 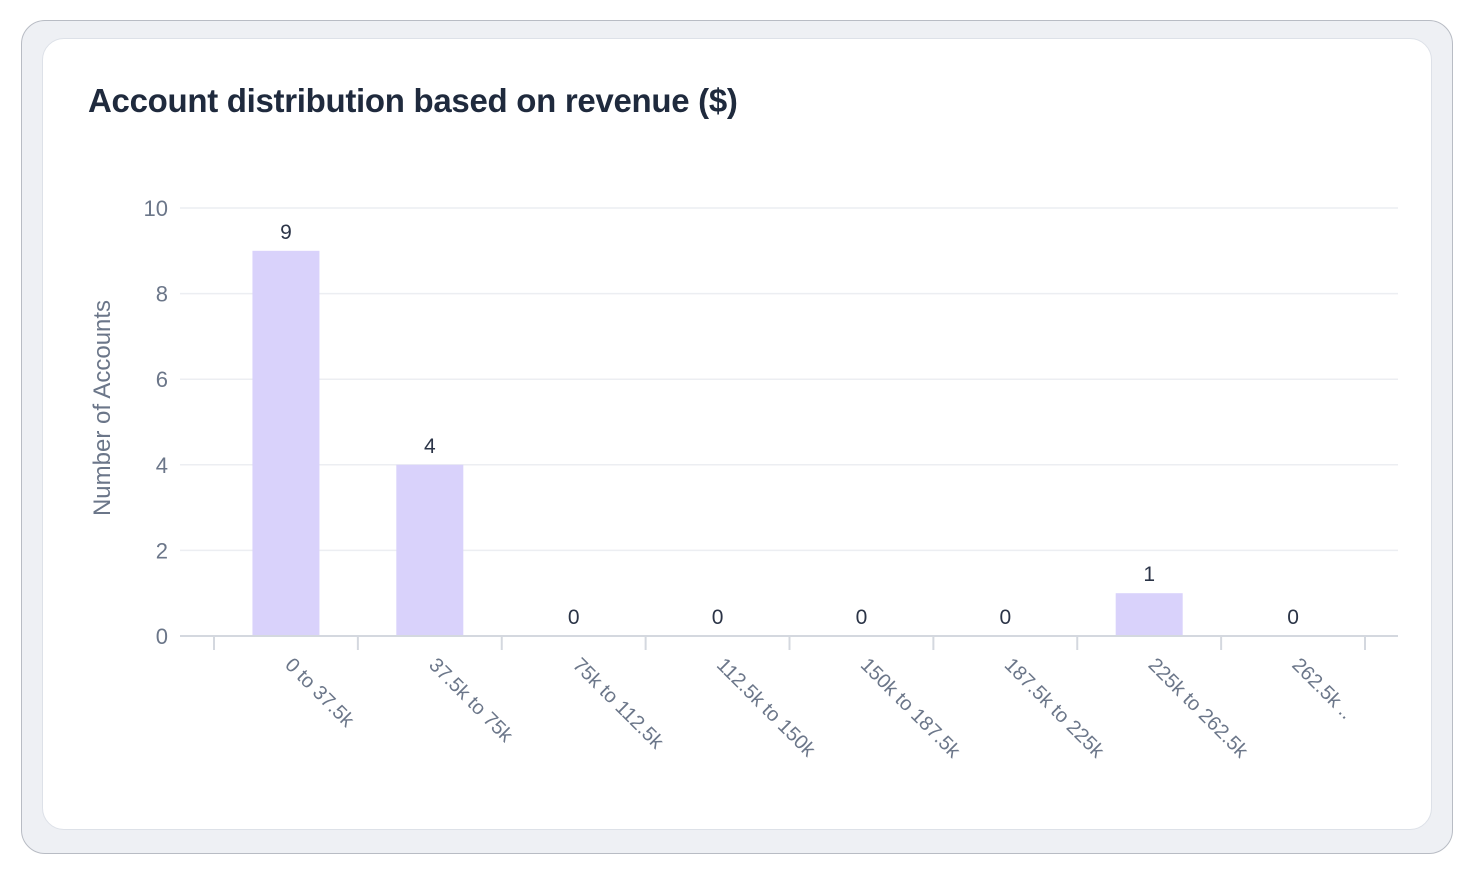 What do you see at coordinates (156, 422) in the screenshot?
I see `y-axis: 0 2 4 6 8 10` at bounding box center [156, 422].